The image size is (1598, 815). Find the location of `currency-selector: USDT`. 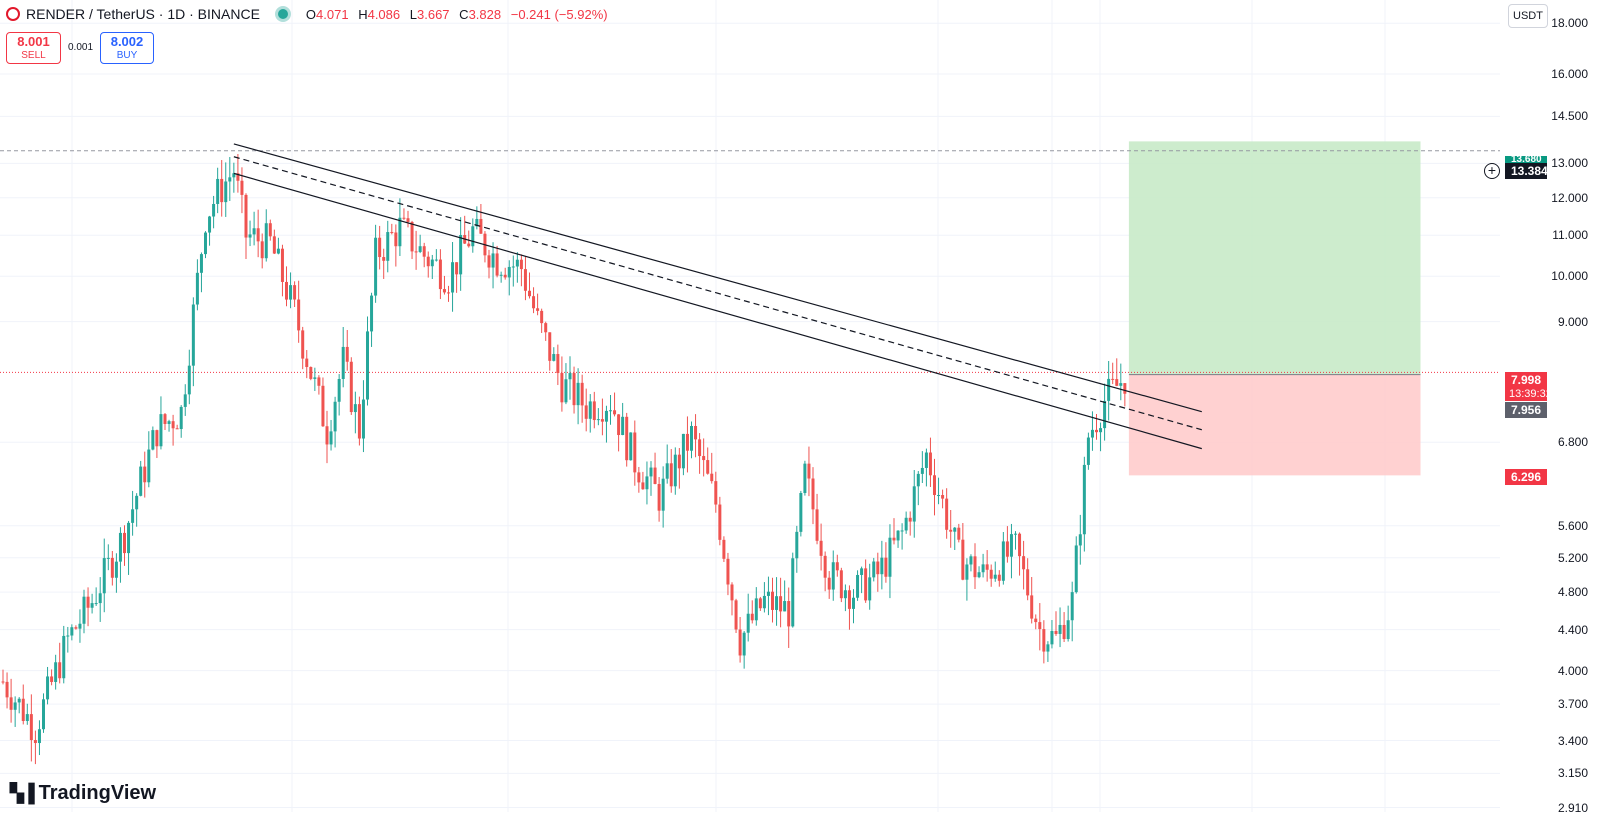

currency-selector: USDT is located at coordinates (1528, 16).